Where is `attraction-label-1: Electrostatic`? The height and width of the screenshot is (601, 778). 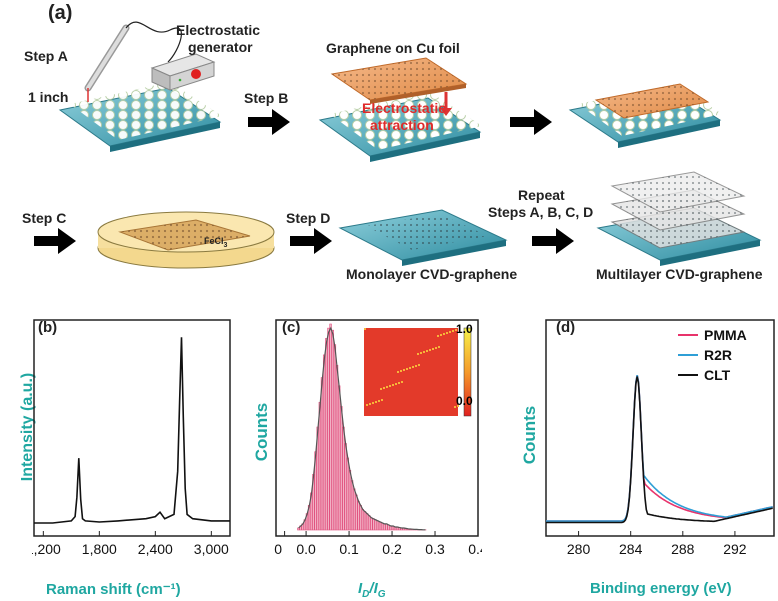
attraction-label-1: Electrostatic is located at coordinates (404, 108).